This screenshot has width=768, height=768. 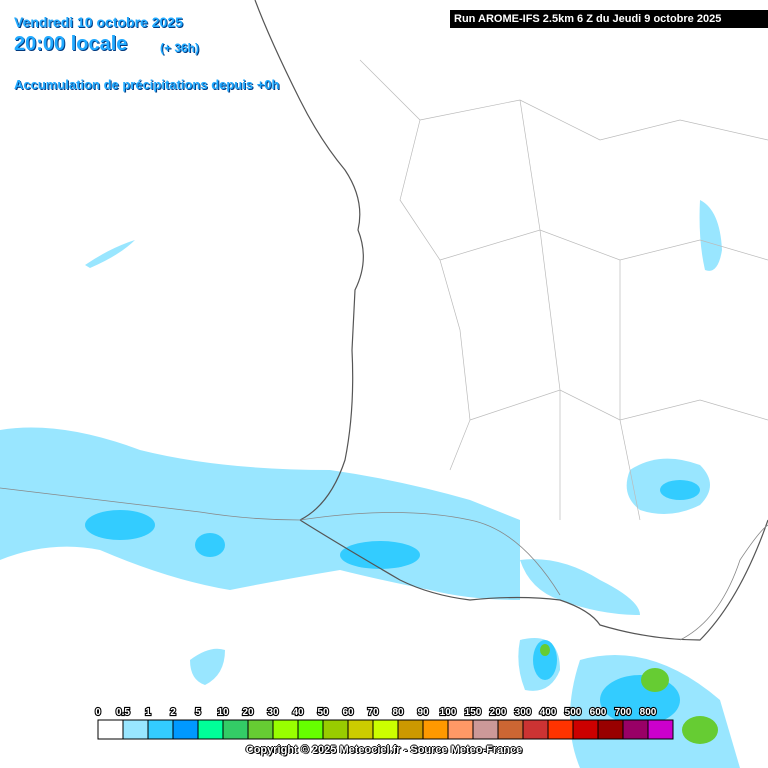 I want to click on legend-label: 40, so click(x=298, y=712).